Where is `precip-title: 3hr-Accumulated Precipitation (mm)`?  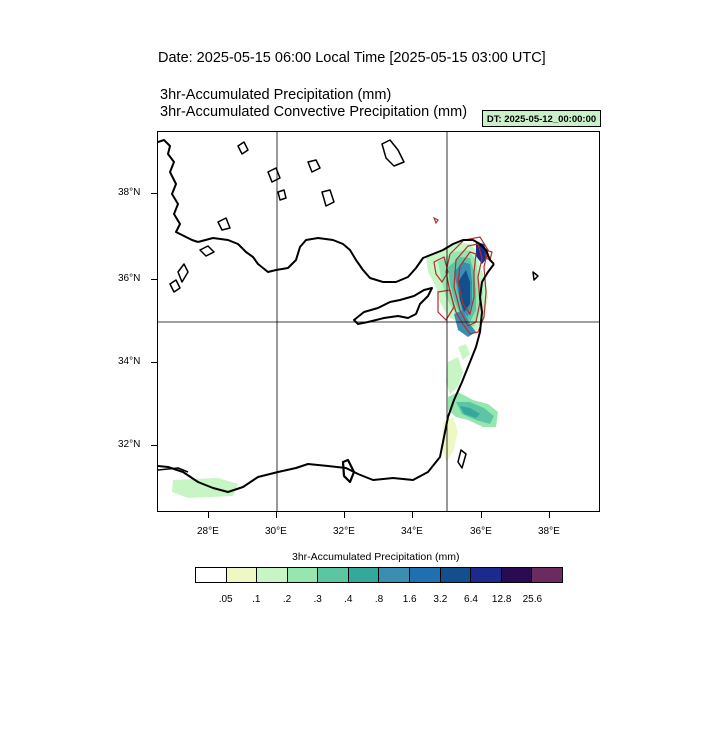
precip-title: 3hr-Accumulated Precipitation (mm) is located at coordinates (276, 95).